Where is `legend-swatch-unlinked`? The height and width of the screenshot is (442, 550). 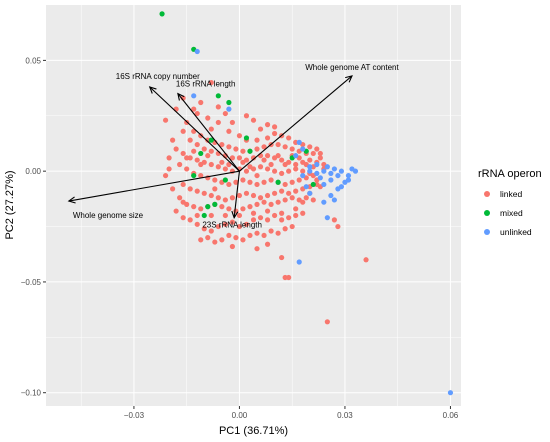 legend-swatch-unlinked is located at coordinates (487, 231).